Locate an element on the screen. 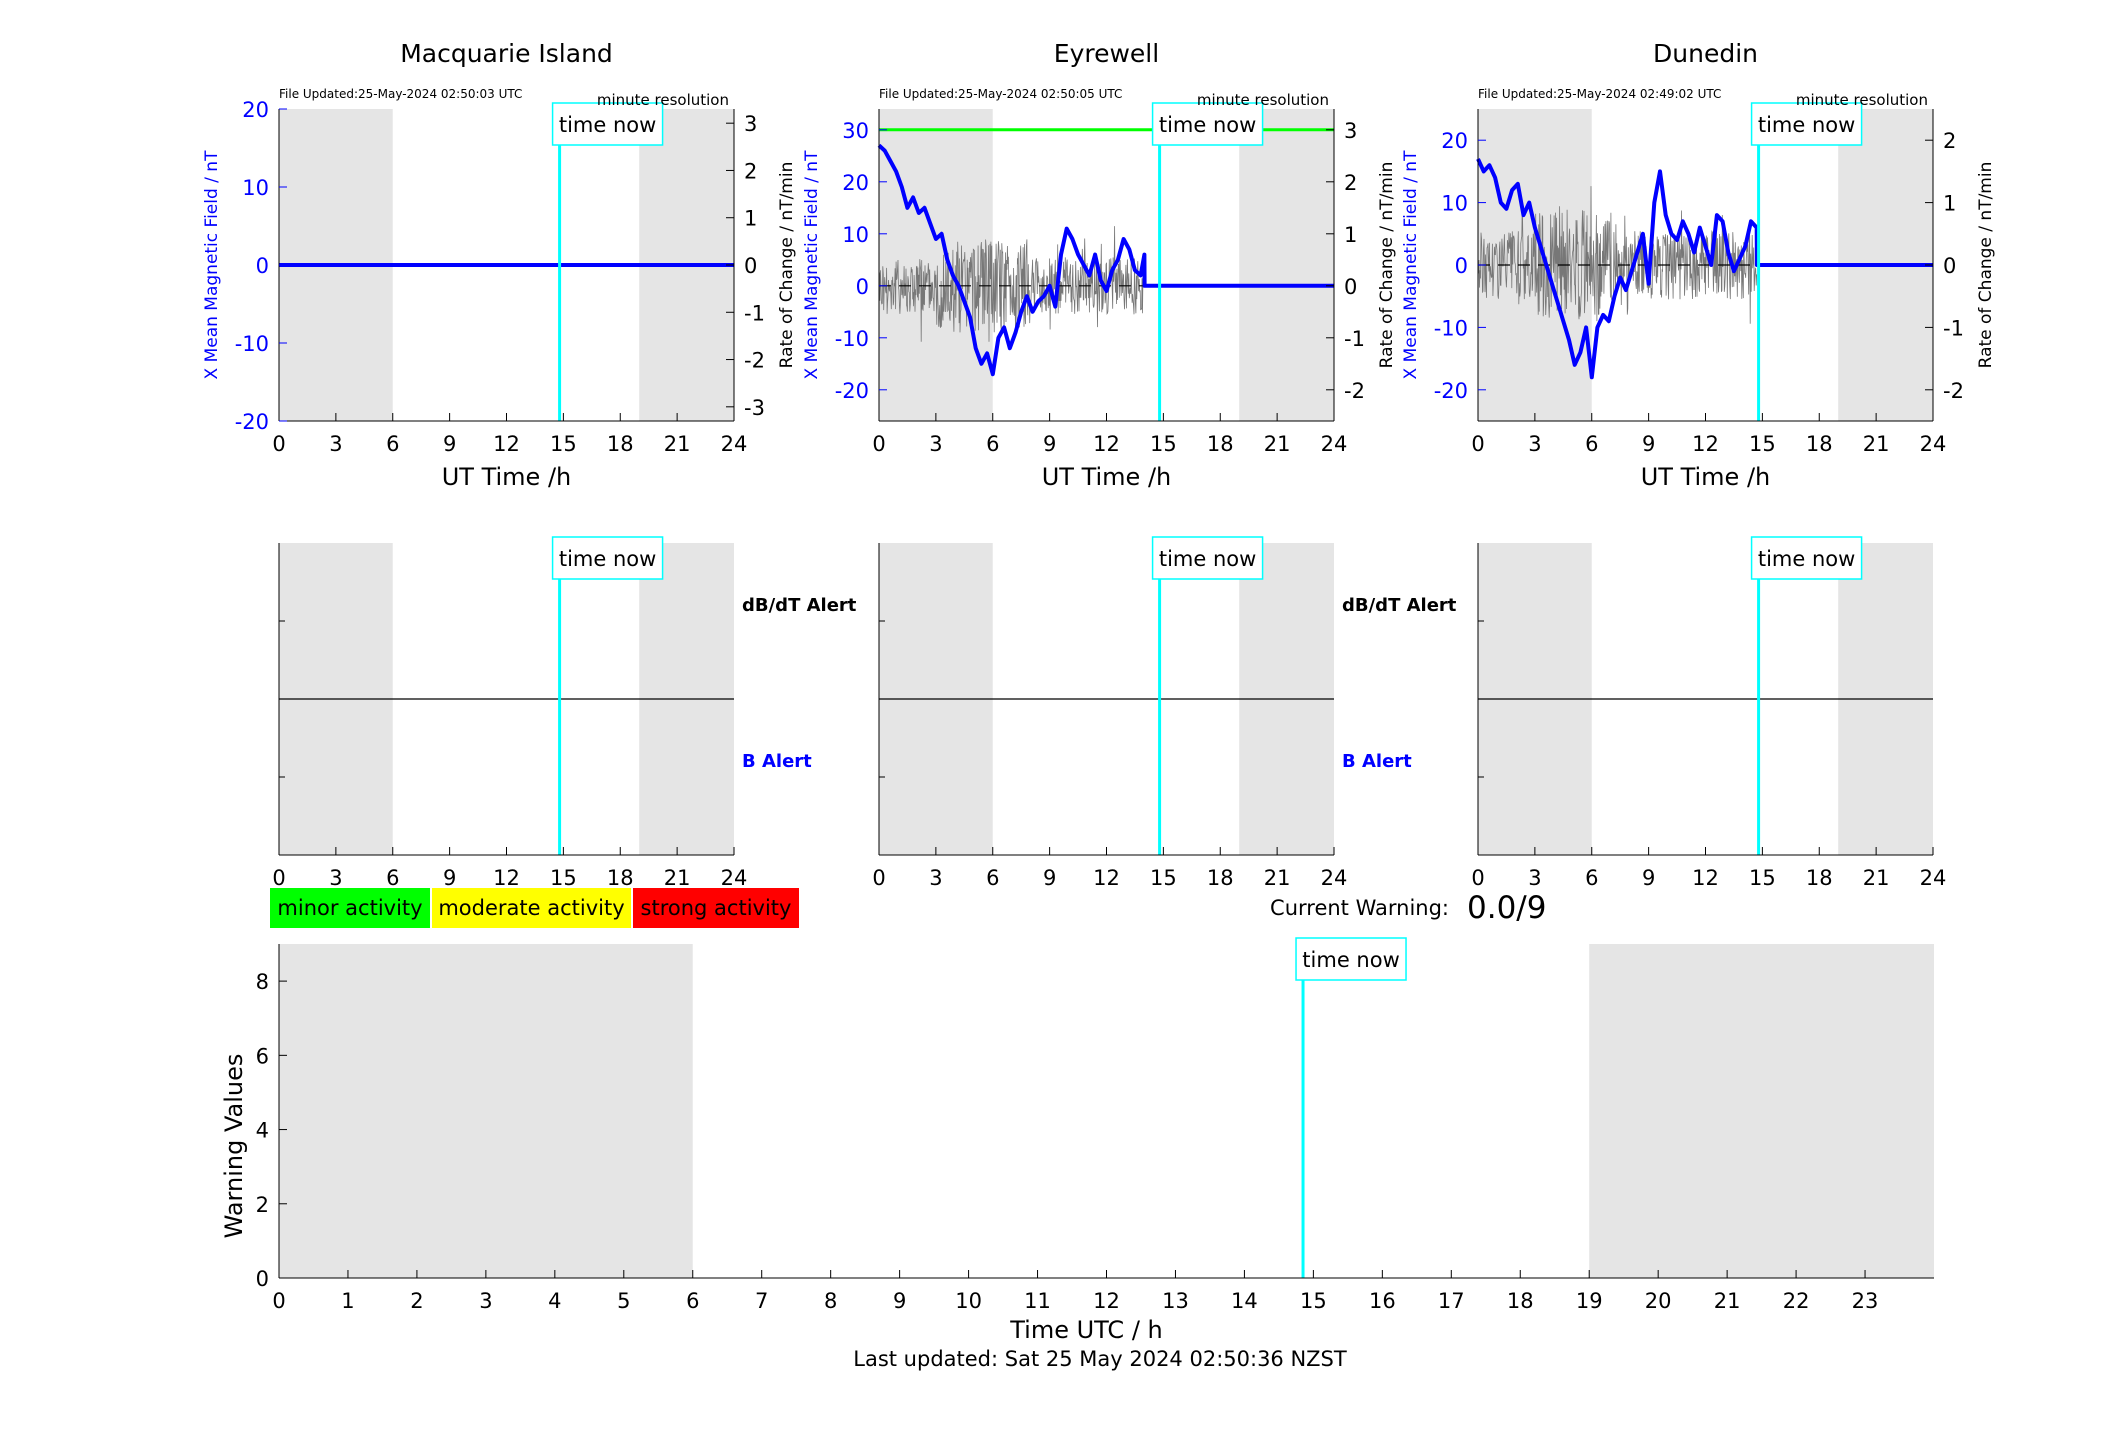 The width and height of the screenshot is (2117, 1437). x-tick-label: 19 is located at coordinates (1589, 1301).